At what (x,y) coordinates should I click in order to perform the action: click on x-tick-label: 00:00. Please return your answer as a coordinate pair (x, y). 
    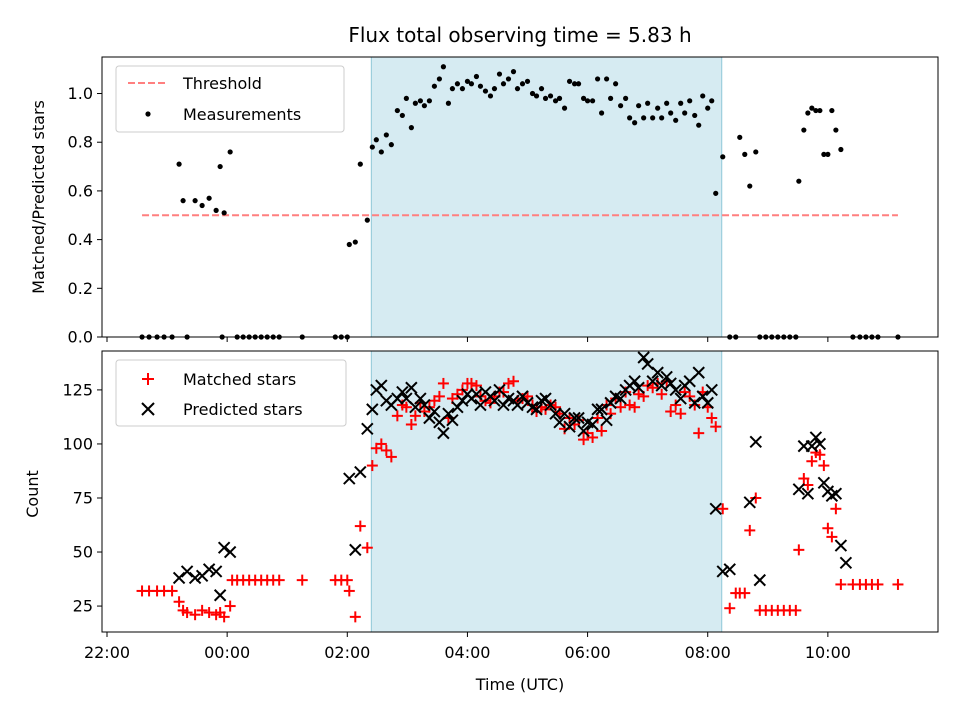
    Looking at the image, I should click on (227, 652).